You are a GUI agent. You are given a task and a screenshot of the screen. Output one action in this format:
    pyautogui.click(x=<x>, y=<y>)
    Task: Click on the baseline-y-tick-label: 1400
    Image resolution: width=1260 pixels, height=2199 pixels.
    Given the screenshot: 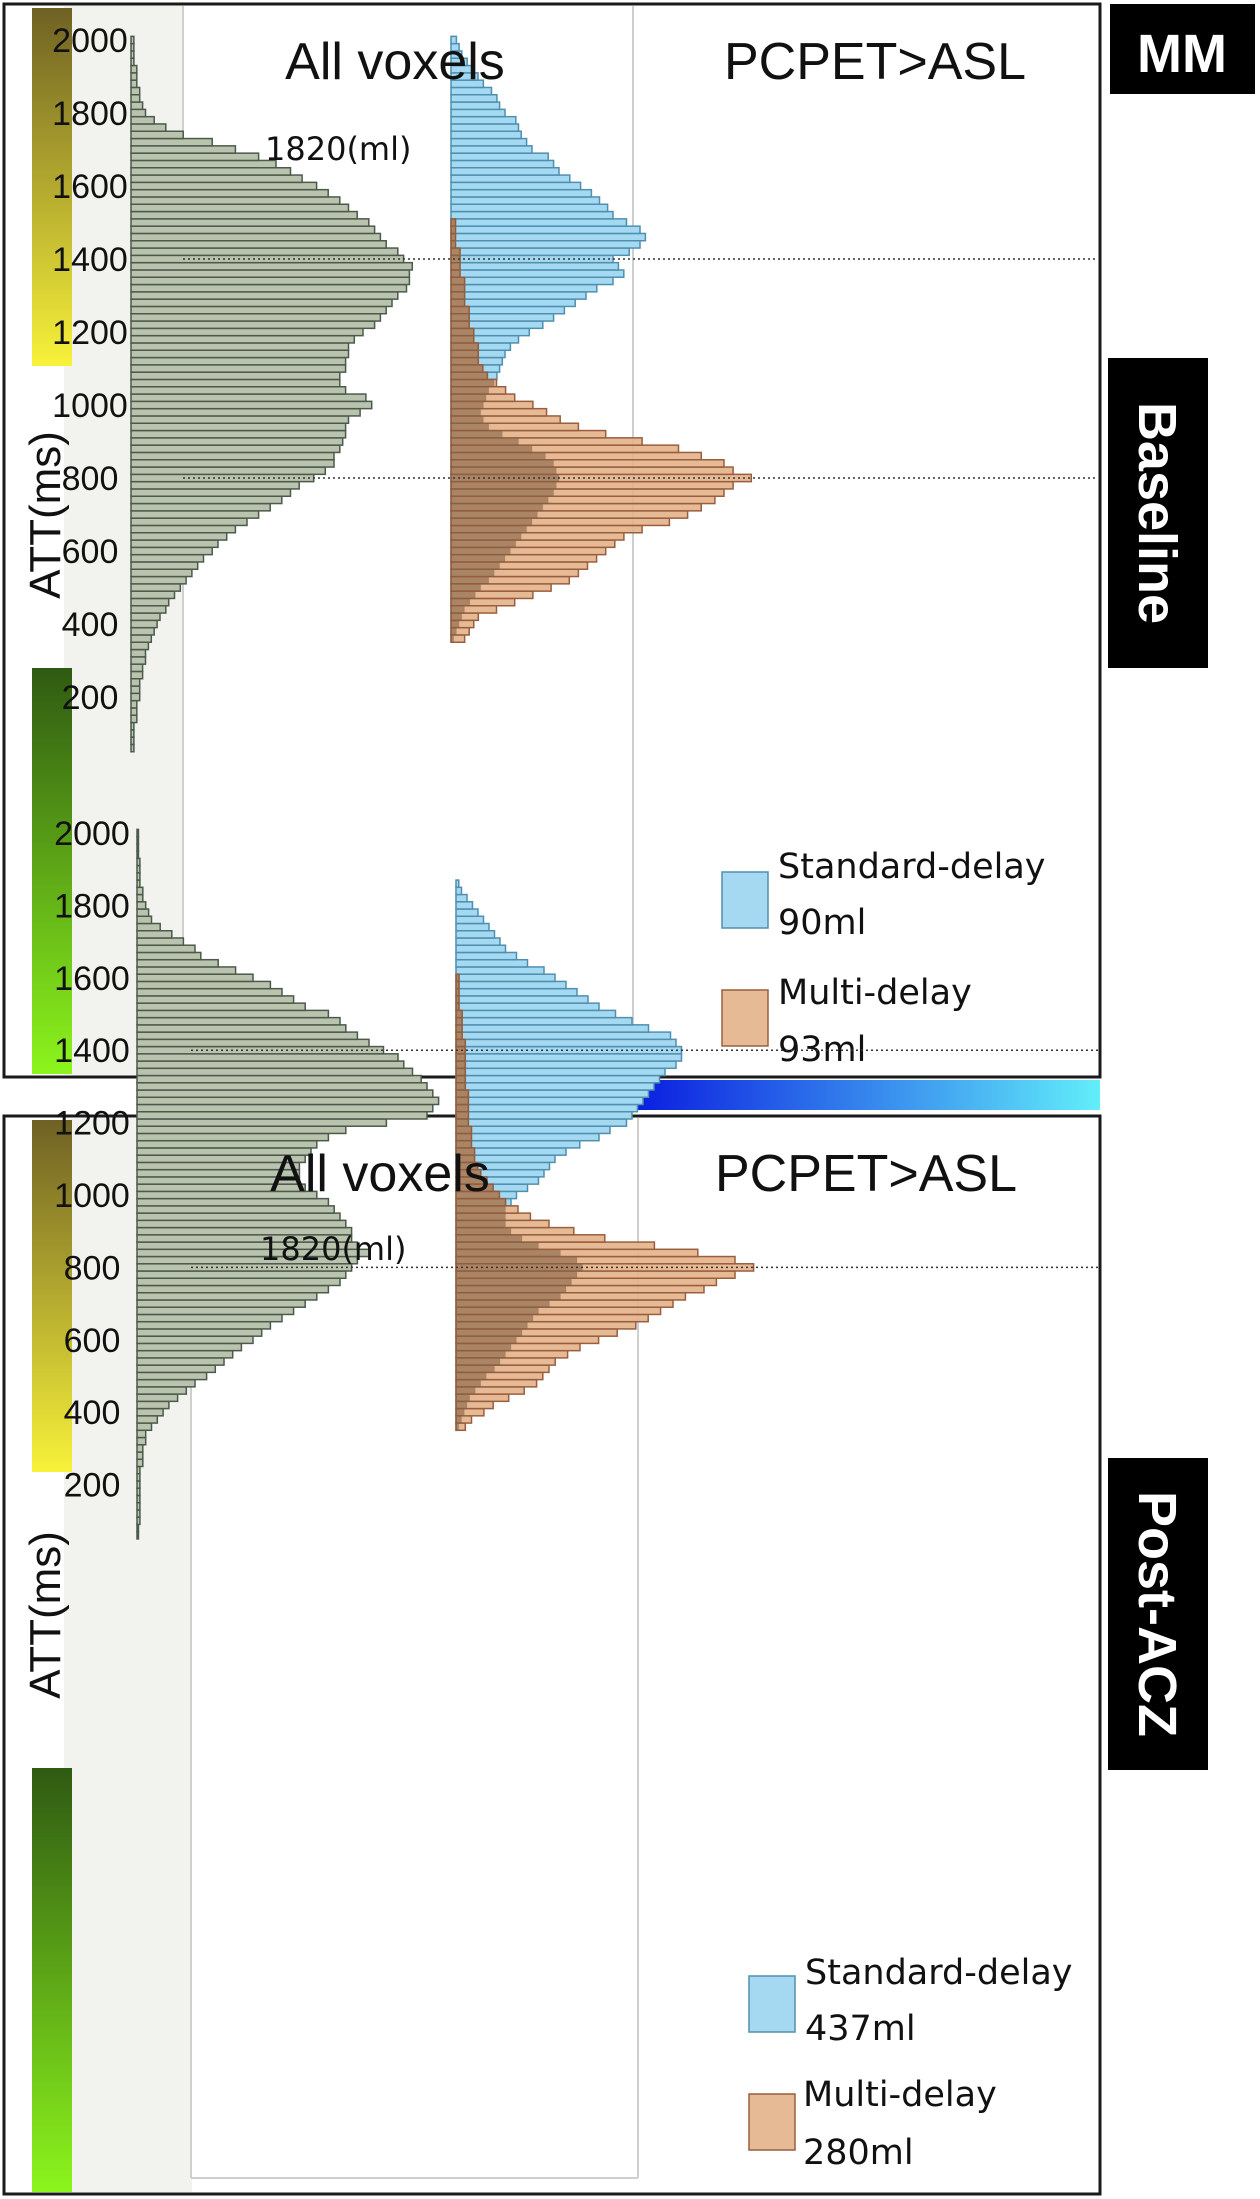 What is the action you would take?
    pyautogui.click(x=90, y=260)
    